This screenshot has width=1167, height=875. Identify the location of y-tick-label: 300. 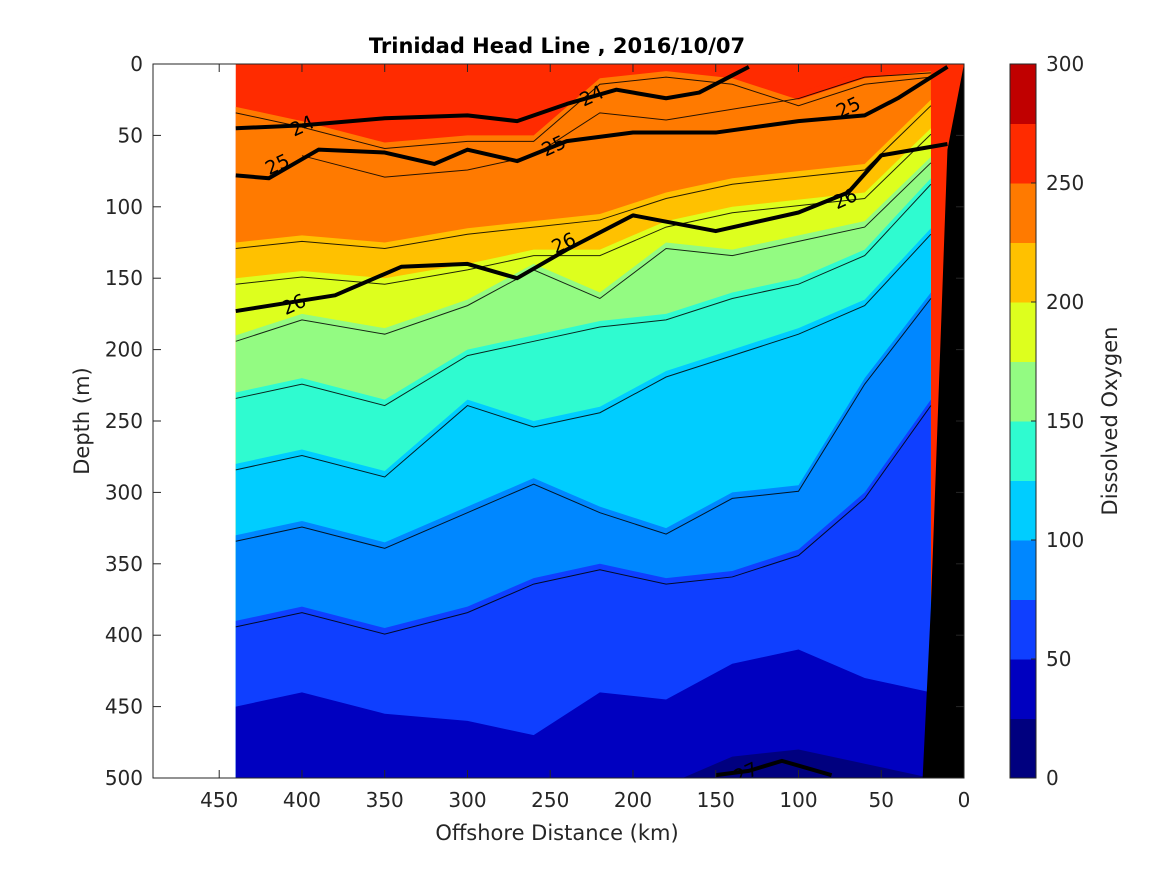
(124, 492).